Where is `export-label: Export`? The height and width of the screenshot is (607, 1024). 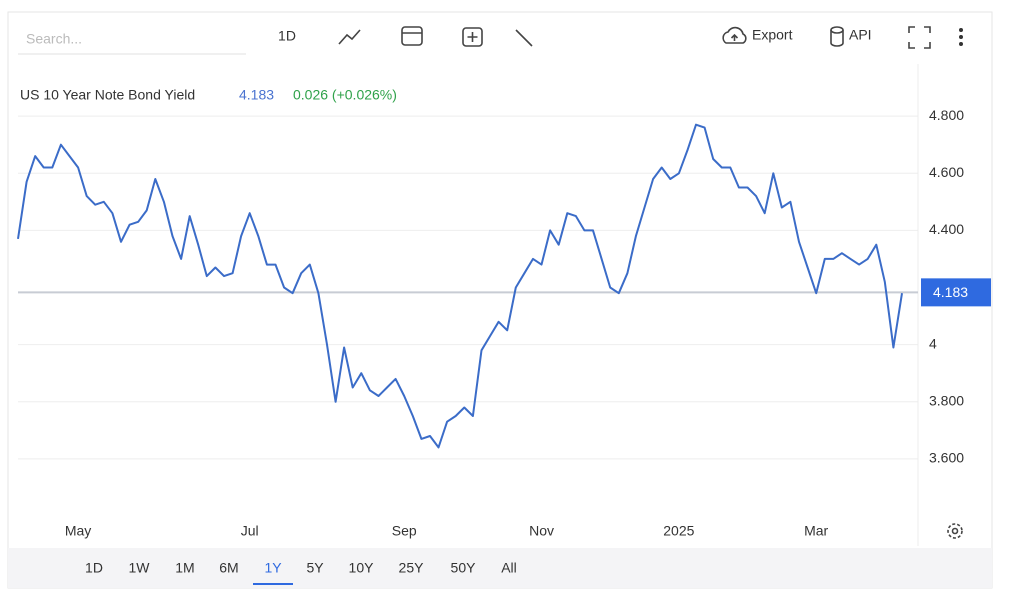 export-label: Export is located at coordinates (772, 35).